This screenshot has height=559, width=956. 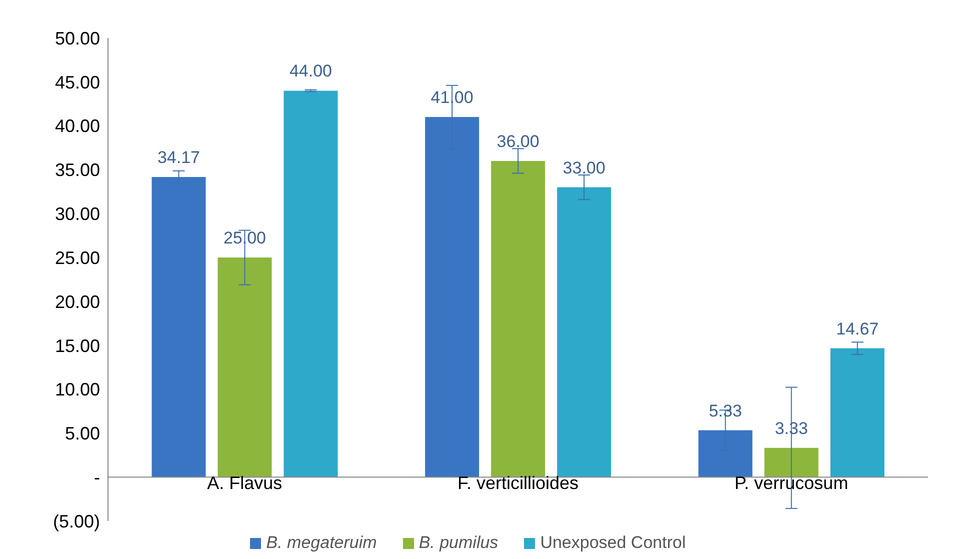 I want to click on legend-label: B. megateruim, so click(x=321, y=543).